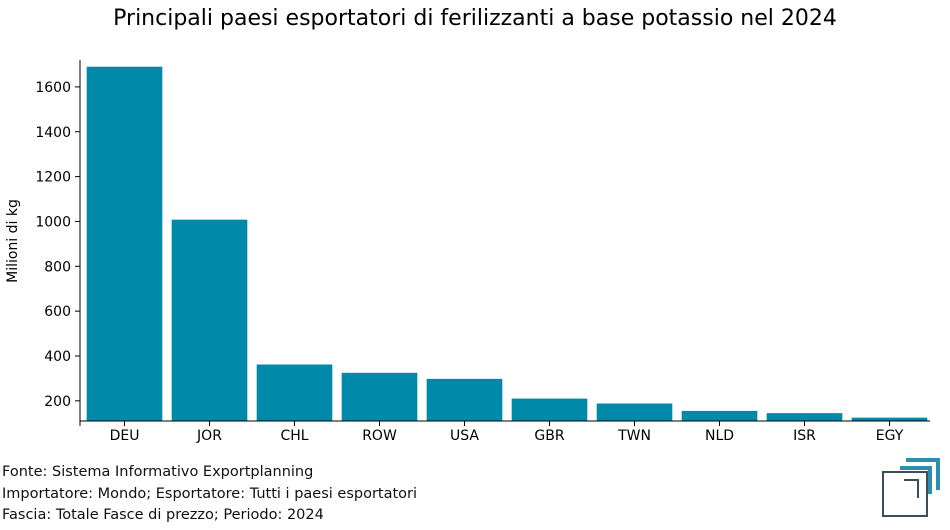 This screenshot has height=530, width=950. I want to click on x-tick-label: JOR, so click(209, 436).